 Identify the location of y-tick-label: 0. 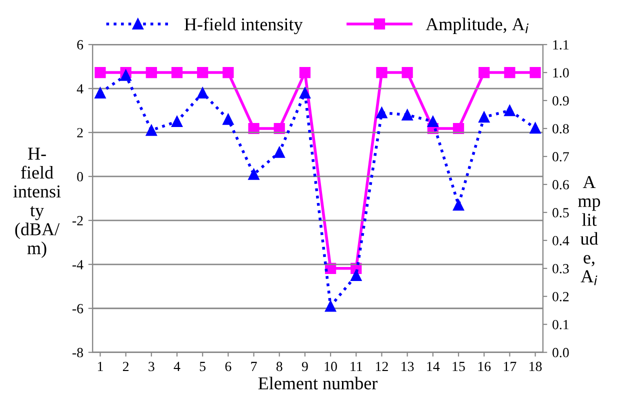
(80, 177).